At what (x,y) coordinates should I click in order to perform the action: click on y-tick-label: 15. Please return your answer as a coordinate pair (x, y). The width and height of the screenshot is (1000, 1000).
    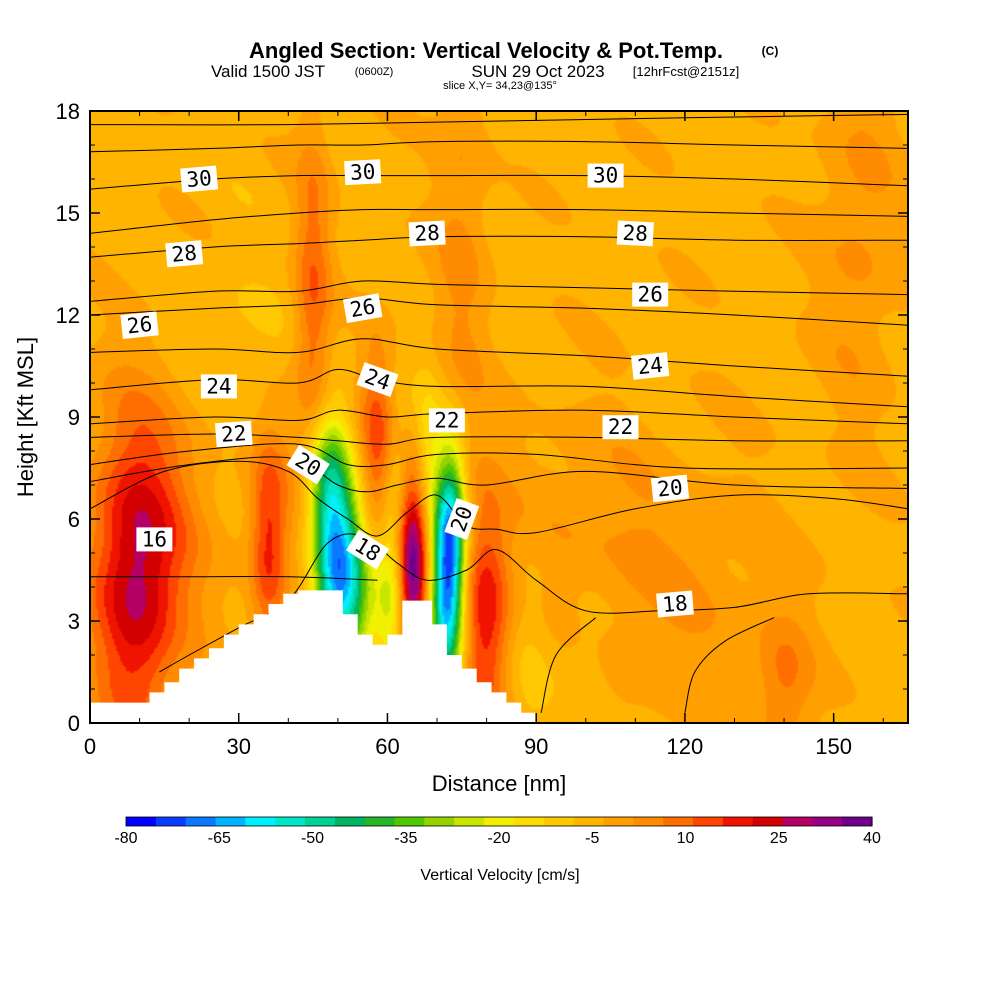
    Looking at the image, I should click on (68, 213).